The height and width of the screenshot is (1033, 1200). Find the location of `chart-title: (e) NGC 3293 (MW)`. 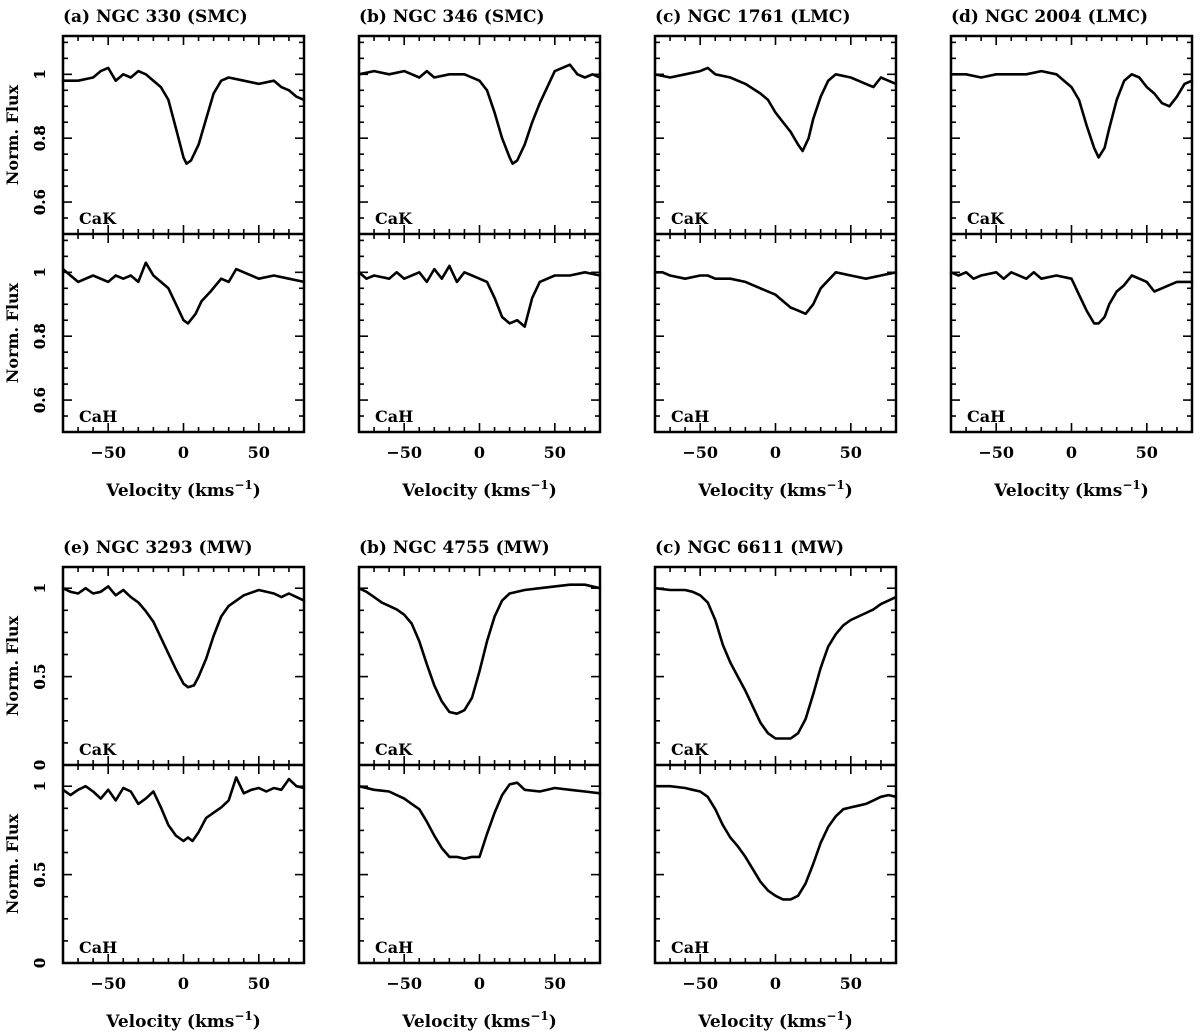

chart-title: (e) NGC 3293 (MW) is located at coordinates (158, 548).